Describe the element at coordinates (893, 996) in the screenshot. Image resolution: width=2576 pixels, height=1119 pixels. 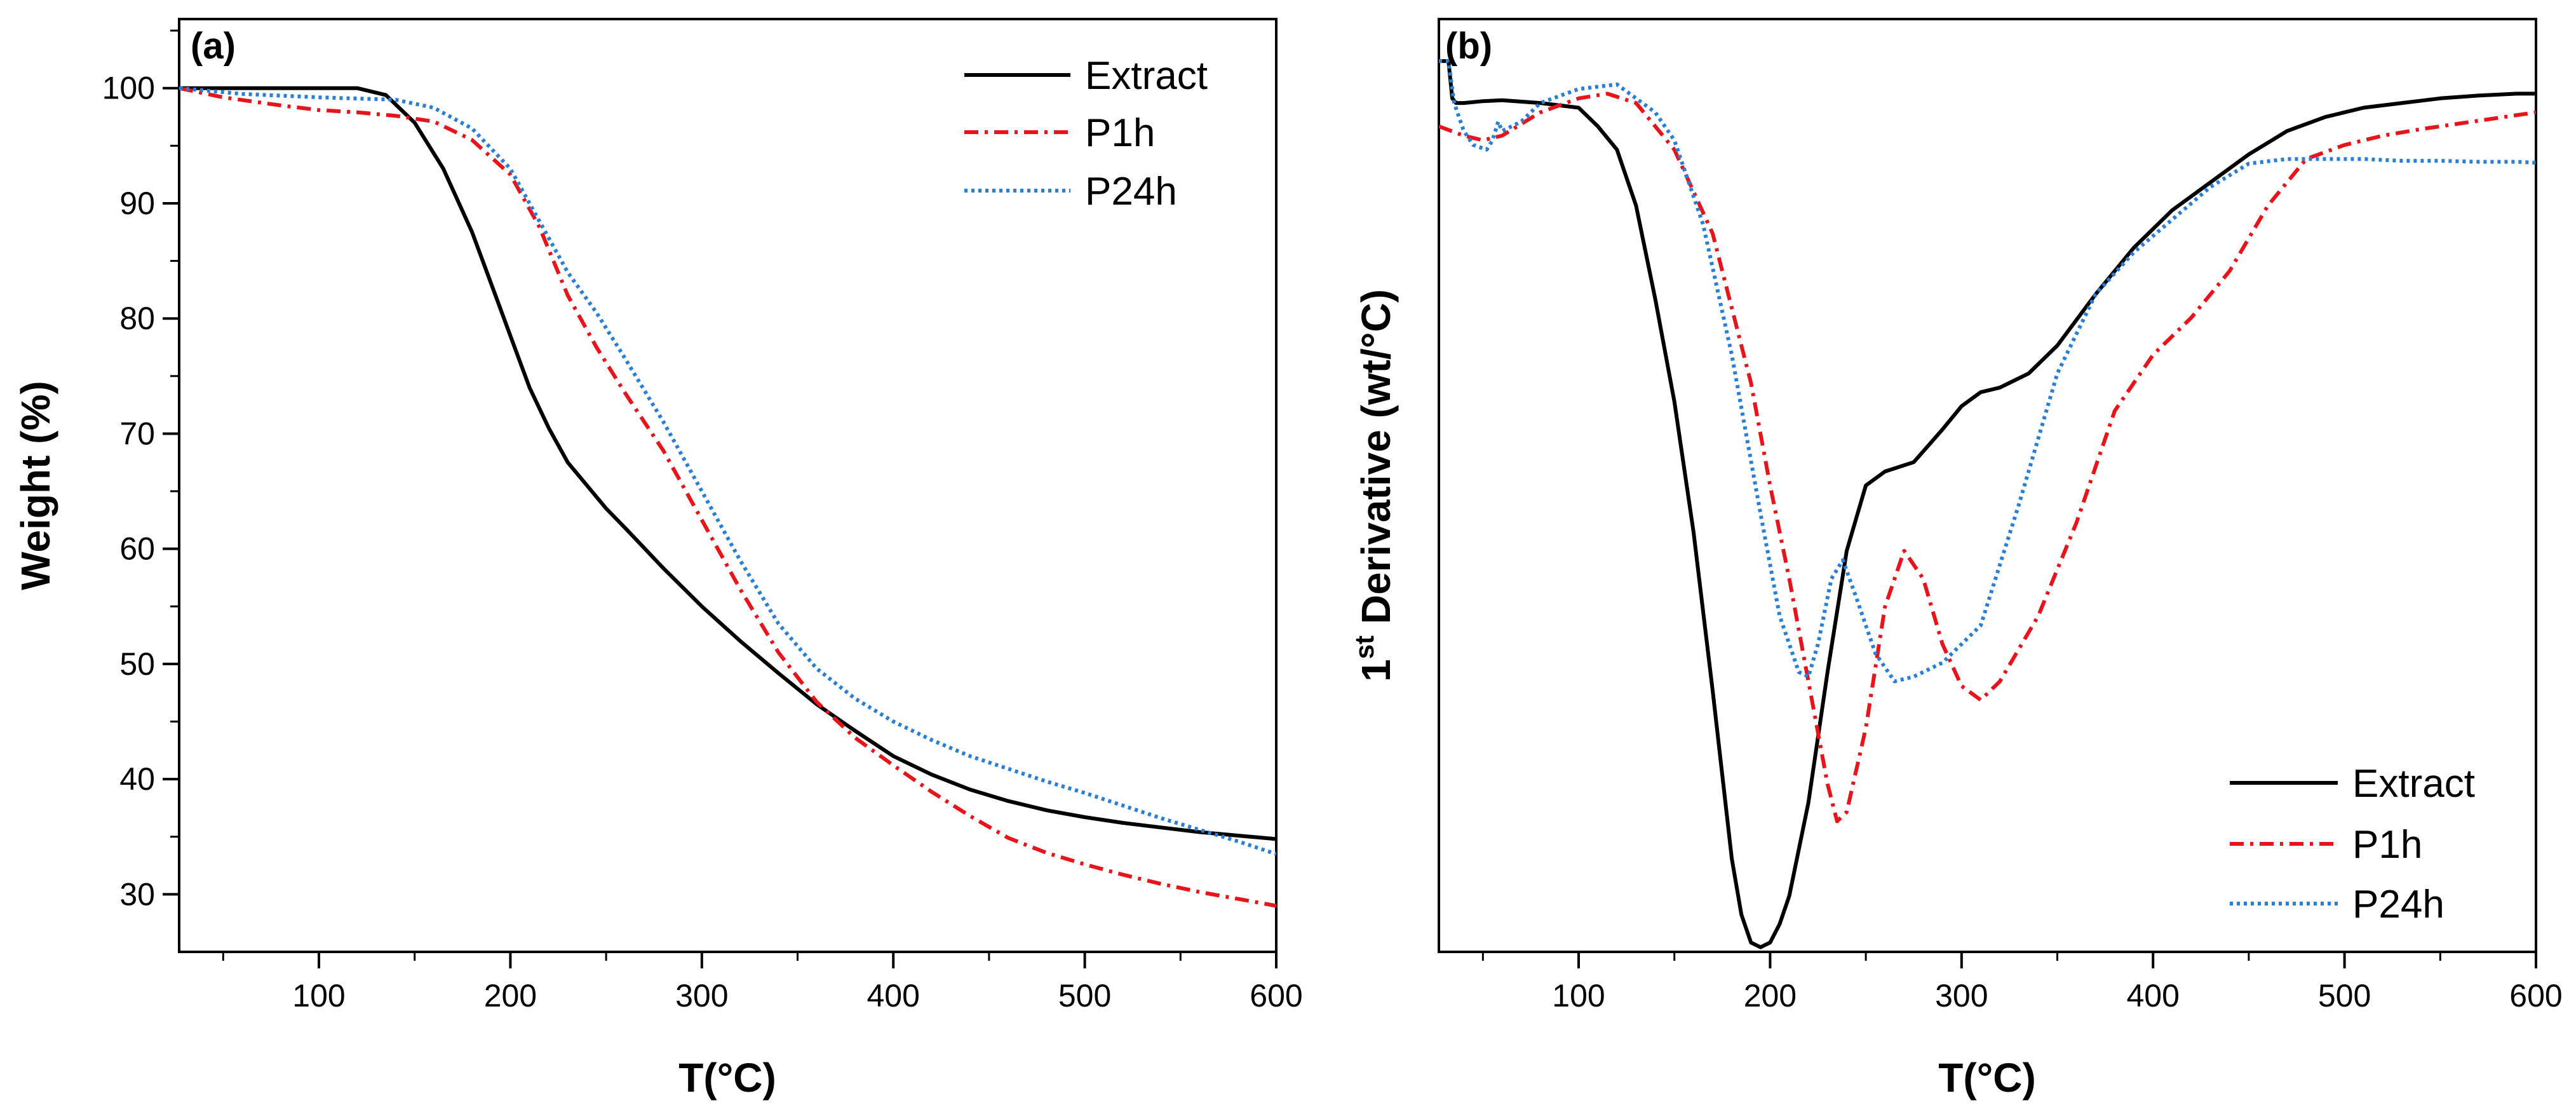
I see `x-tick-label-a-400: 400` at that location.